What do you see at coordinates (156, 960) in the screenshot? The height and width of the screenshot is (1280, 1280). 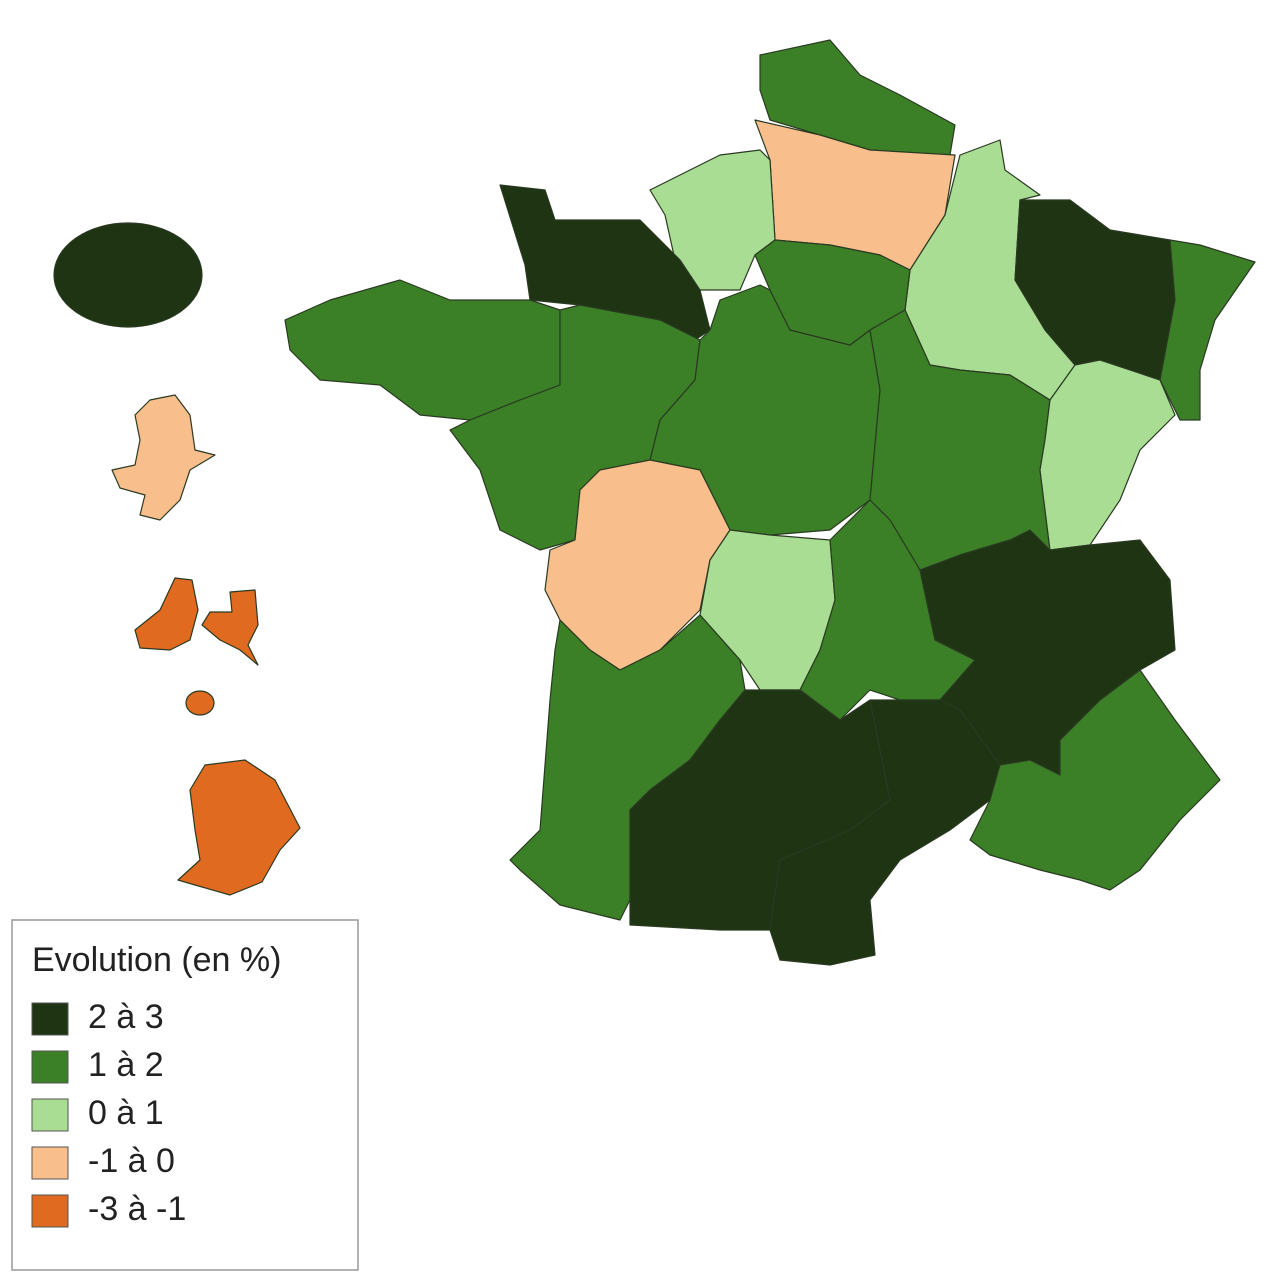 I see `legend-title: Evolution (en %)` at bounding box center [156, 960].